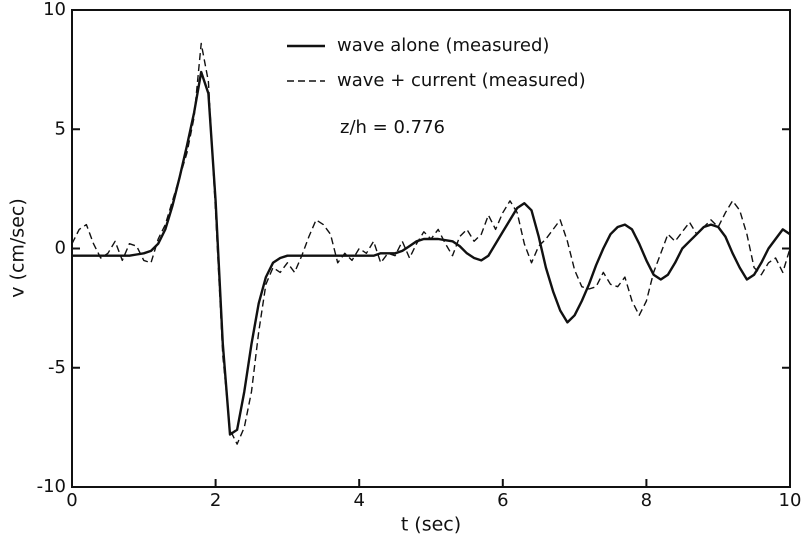  What do you see at coordinates (215, 500) in the screenshot?
I see `x-tick-label: 2` at bounding box center [215, 500].